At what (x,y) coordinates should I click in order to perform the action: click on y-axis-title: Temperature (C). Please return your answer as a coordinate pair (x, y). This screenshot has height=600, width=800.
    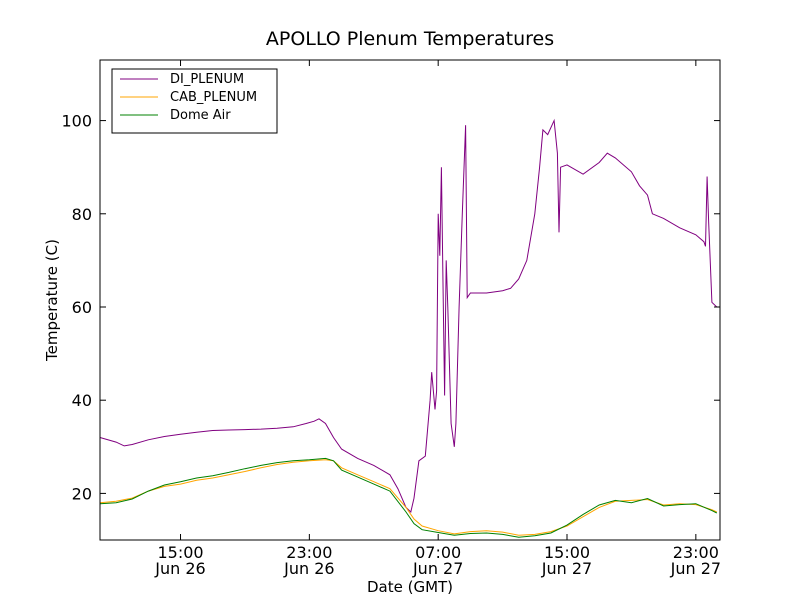
    Looking at the image, I should click on (52, 300).